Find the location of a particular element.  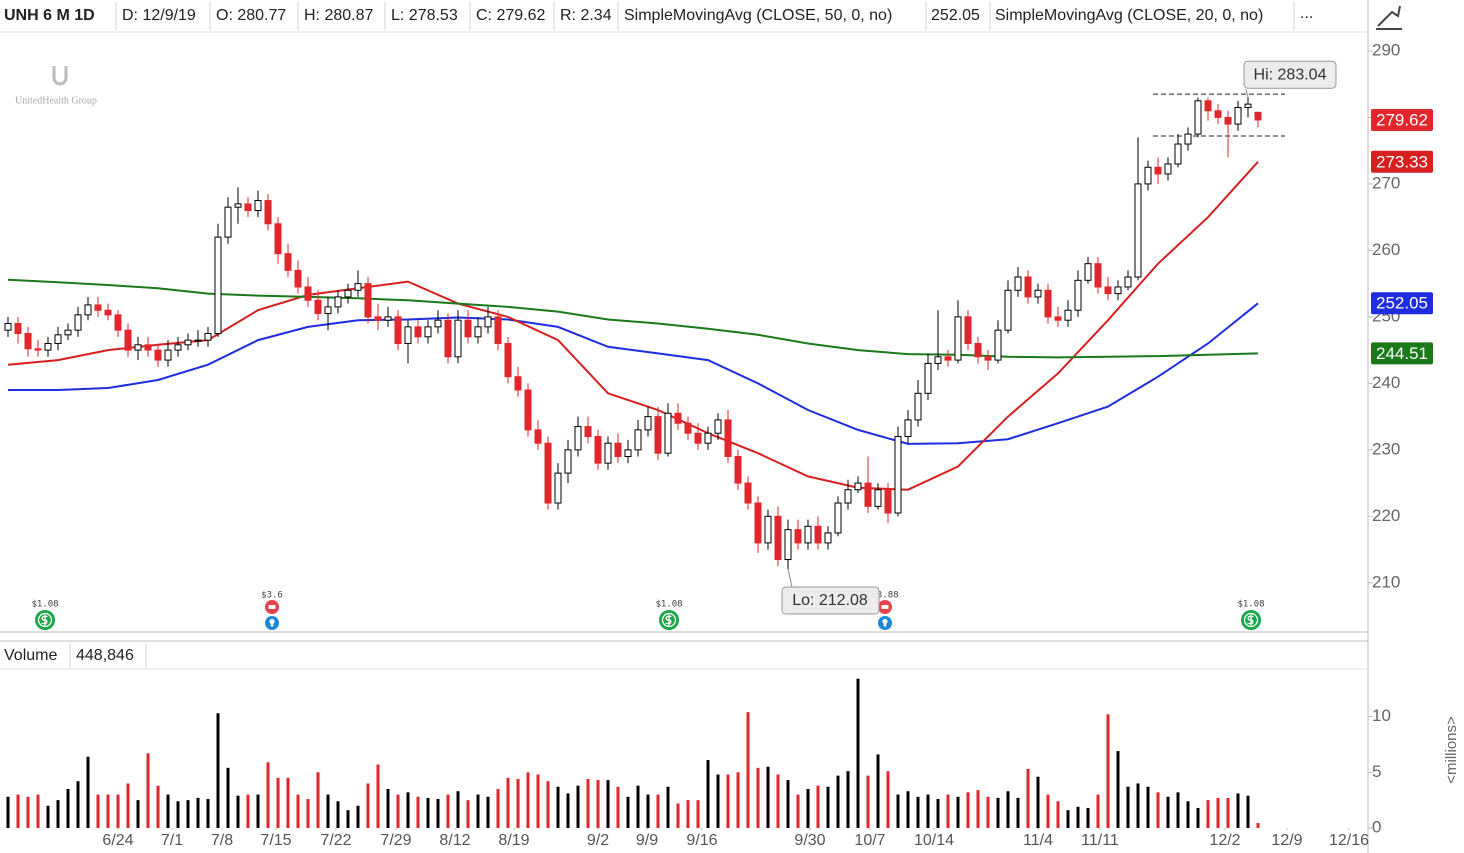

header-item: L: 278.53 is located at coordinates (424, 15).